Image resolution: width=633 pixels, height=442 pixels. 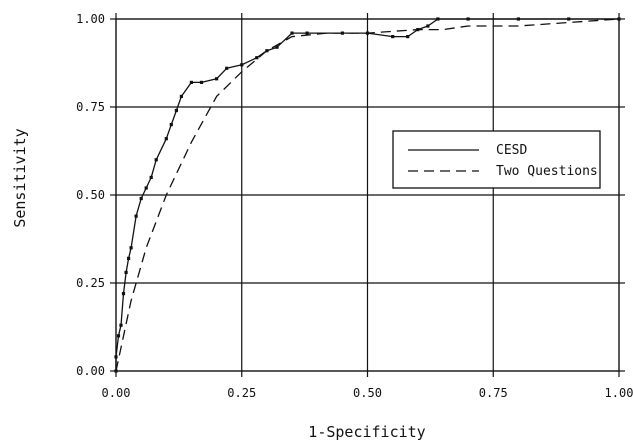 I want to click on y-axis-label: Sensitivity, so click(x=20, y=177).